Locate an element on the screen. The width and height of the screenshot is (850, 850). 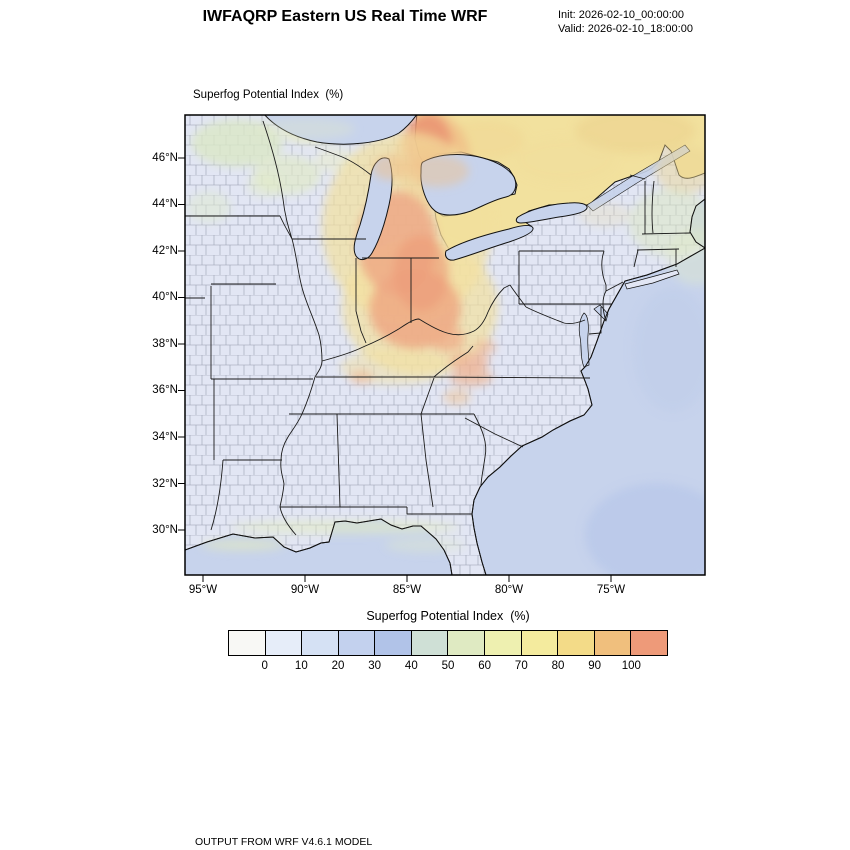
lat-tick-label: 46°N is located at coordinates (165, 158).